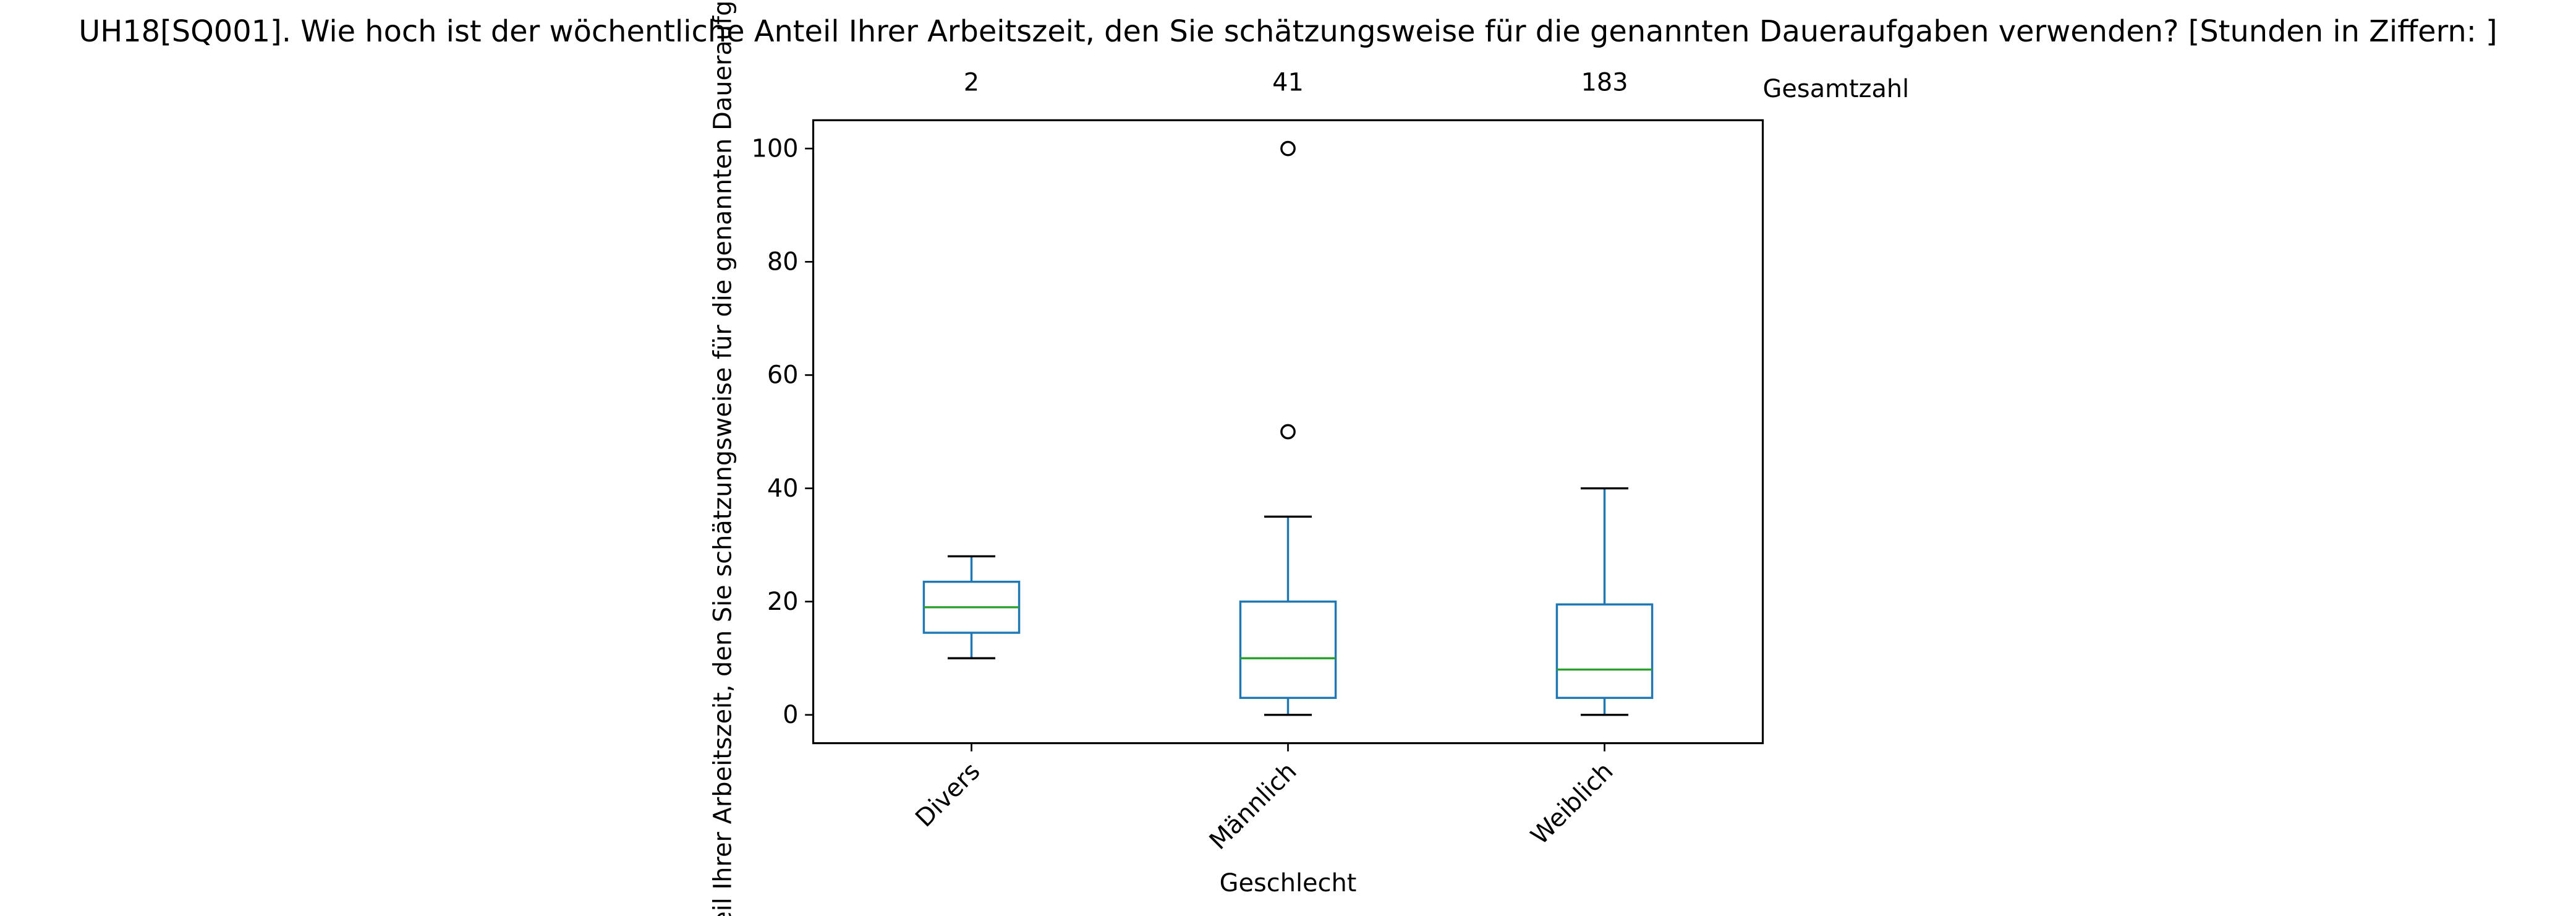  Describe the element at coordinates (1288, 83) in the screenshot. I see `count-label: 41` at that location.